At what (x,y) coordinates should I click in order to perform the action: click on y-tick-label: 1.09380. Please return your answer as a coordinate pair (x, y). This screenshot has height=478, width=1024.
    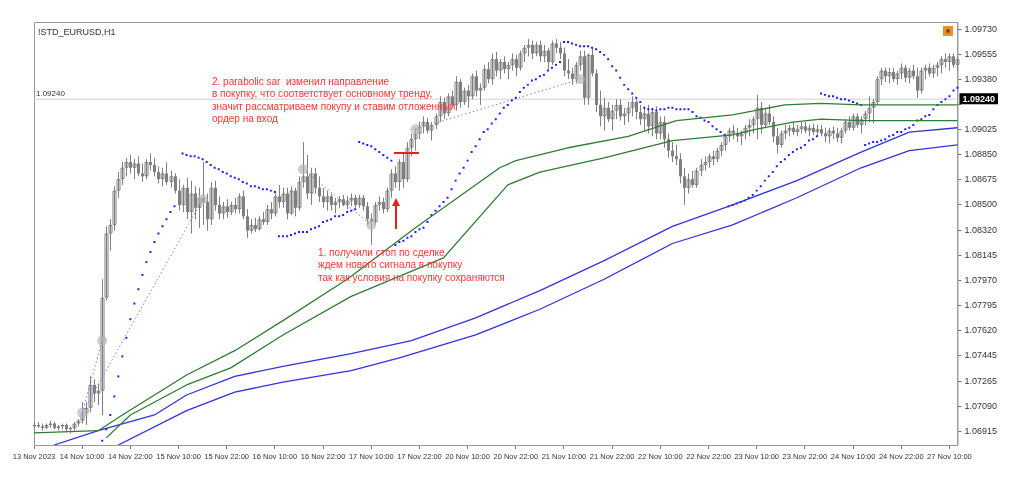
    Looking at the image, I should click on (981, 78).